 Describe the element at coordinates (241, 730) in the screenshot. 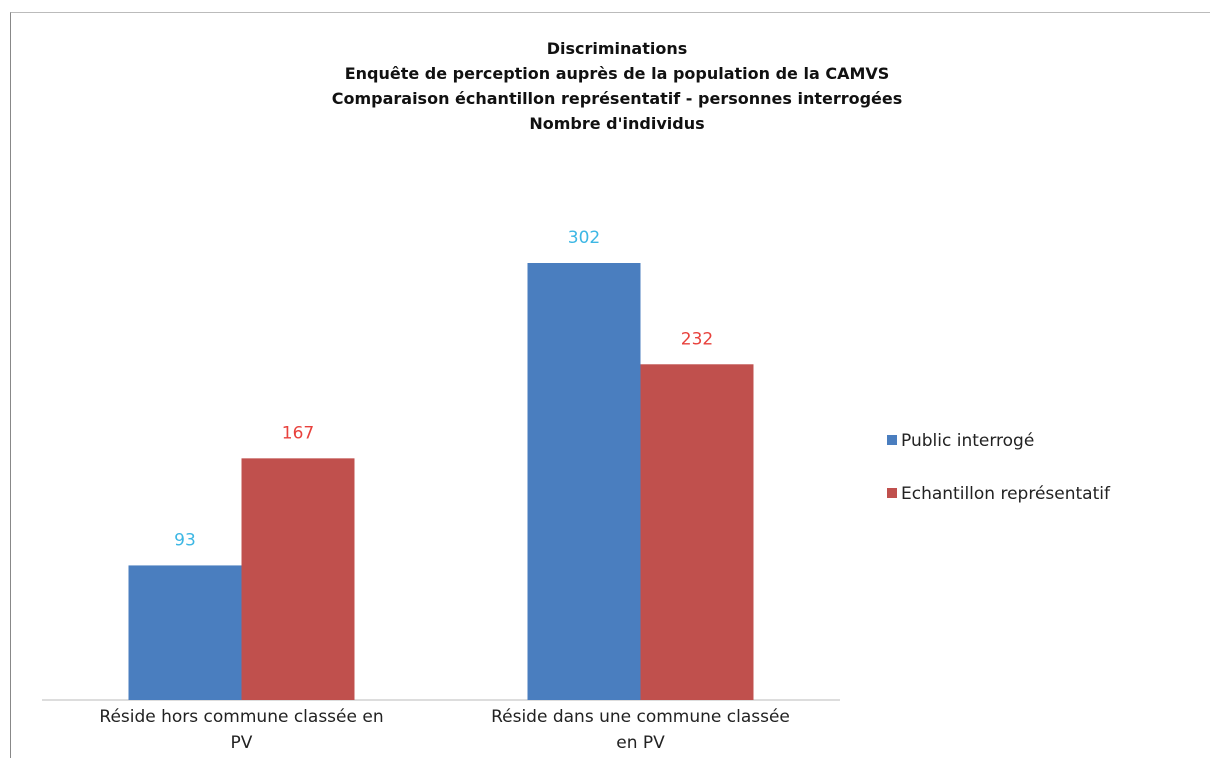

I see `x-tick-label: Réside hors commune classée en PV` at that location.